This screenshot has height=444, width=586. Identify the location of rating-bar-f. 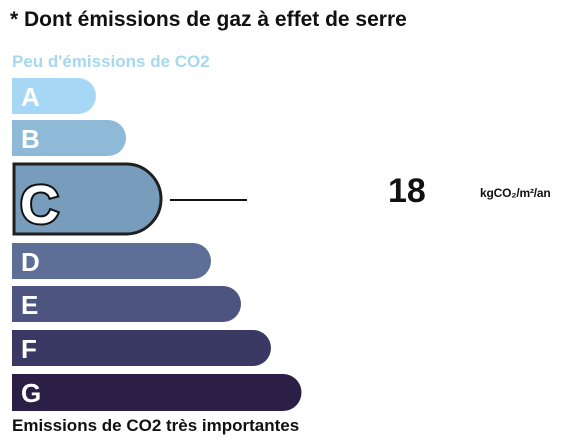
(141, 348).